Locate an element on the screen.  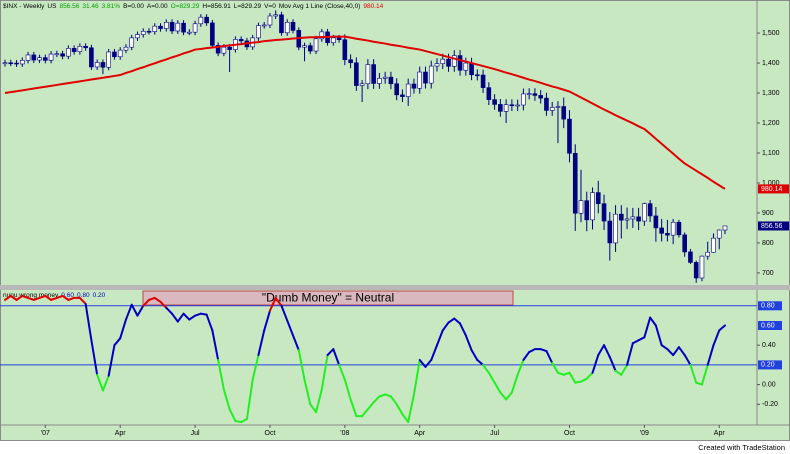
header-item: V=0 is located at coordinates (270, 6).